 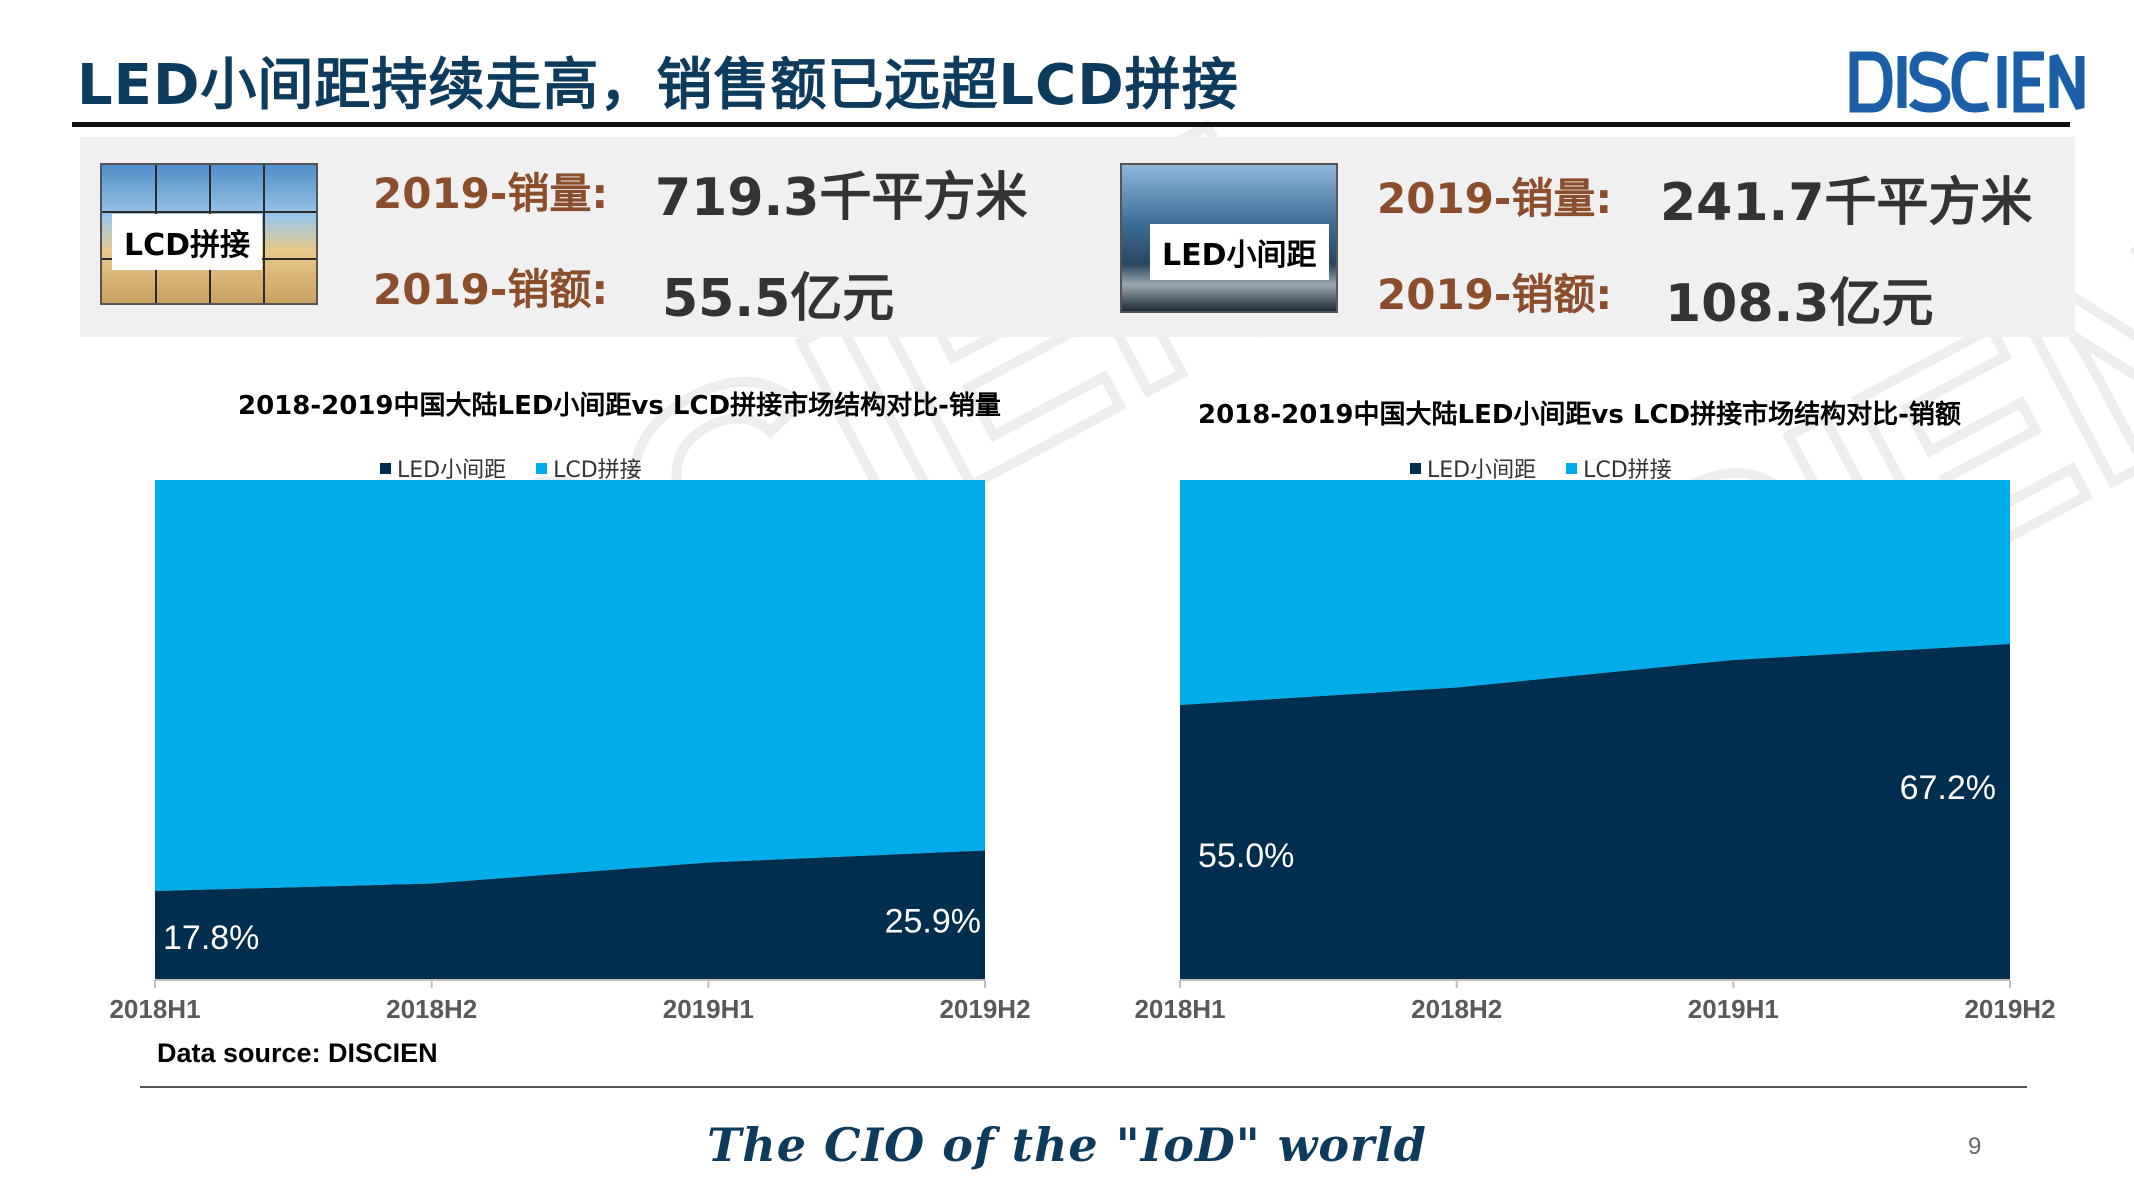 I want to click on tagline: The CIO of the "IoD" world, so click(x=1067, y=1145).